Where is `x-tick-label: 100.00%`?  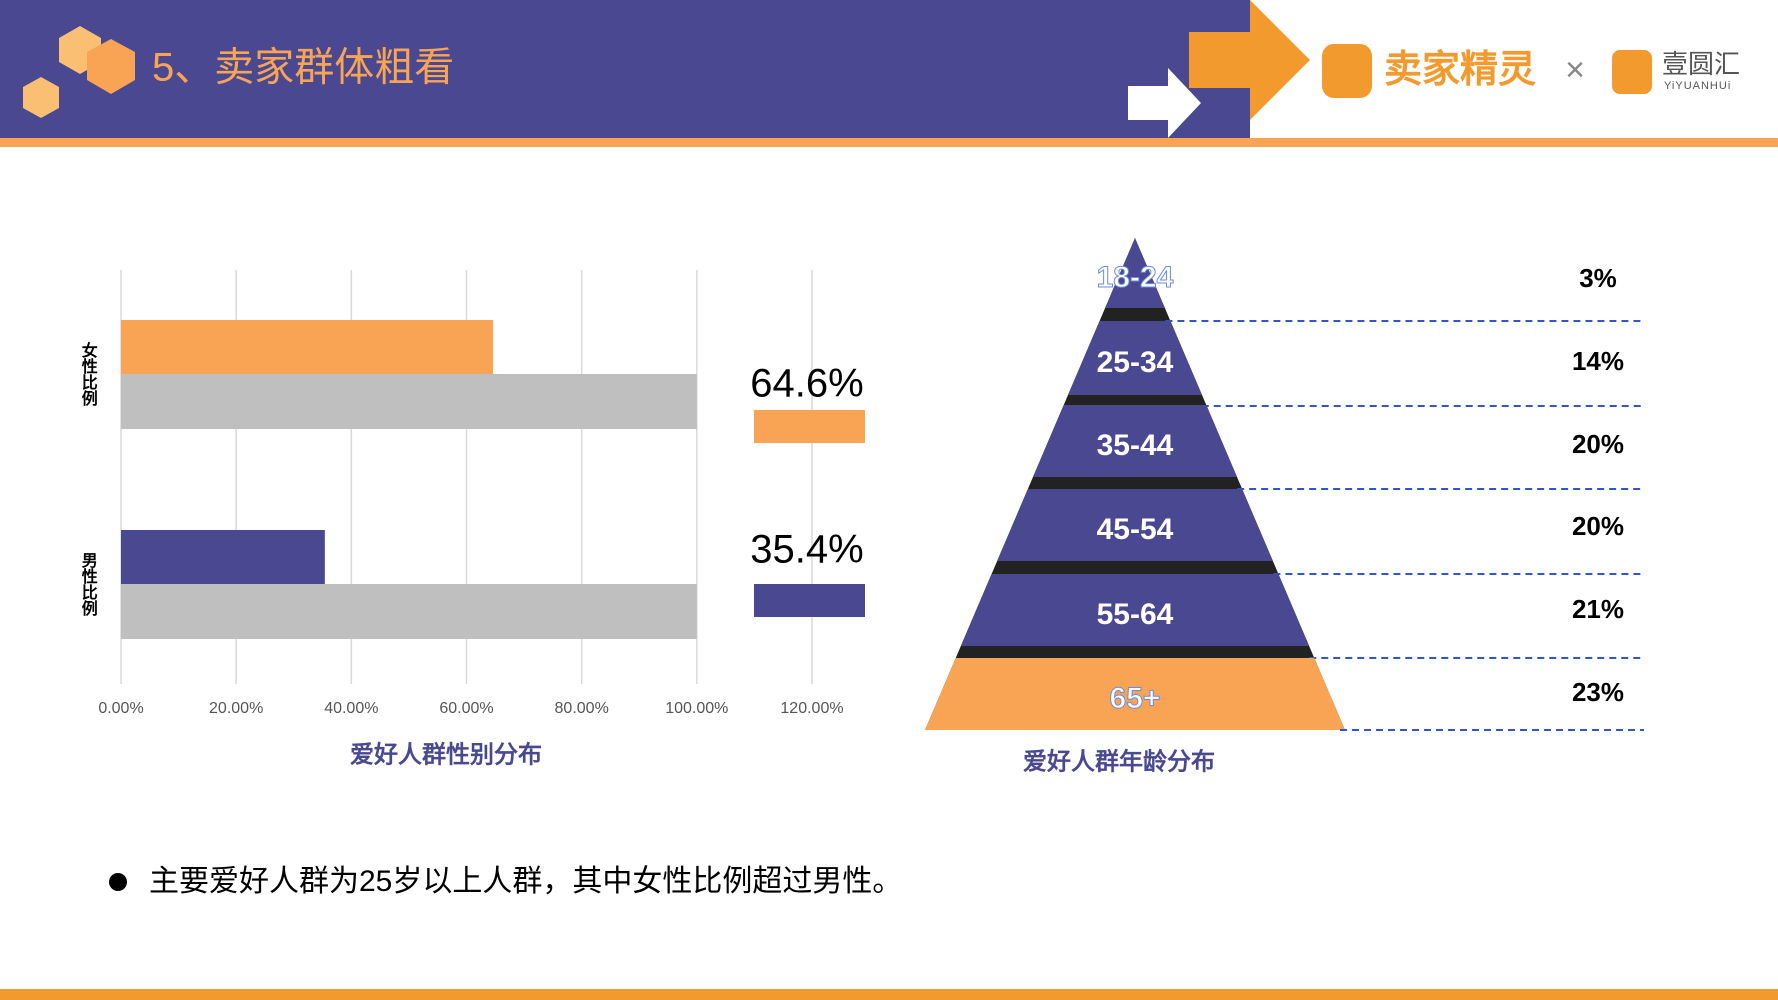
x-tick-label: 100.00% is located at coordinates (696, 708).